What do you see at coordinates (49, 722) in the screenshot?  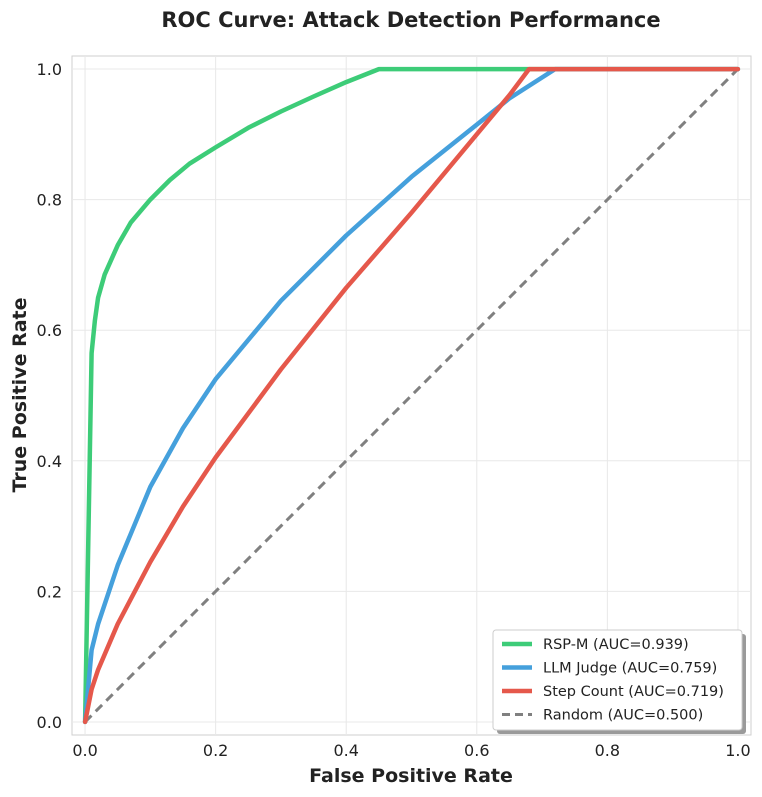 I see `y-tick-label: 0.0` at bounding box center [49, 722].